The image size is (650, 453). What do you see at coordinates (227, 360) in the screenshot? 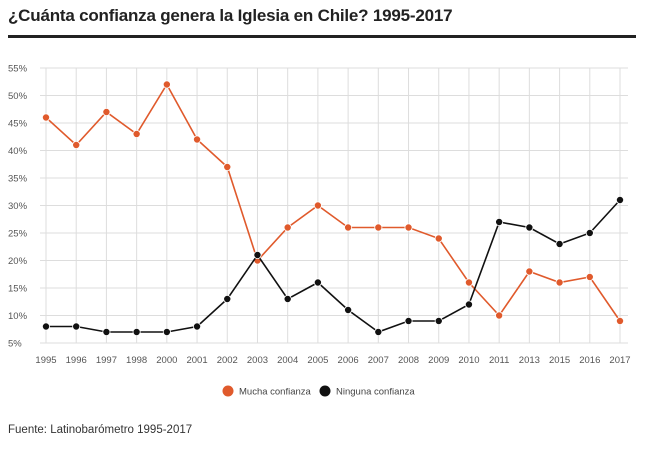
I see `x-tick-label: 2002` at bounding box center [227, 360].